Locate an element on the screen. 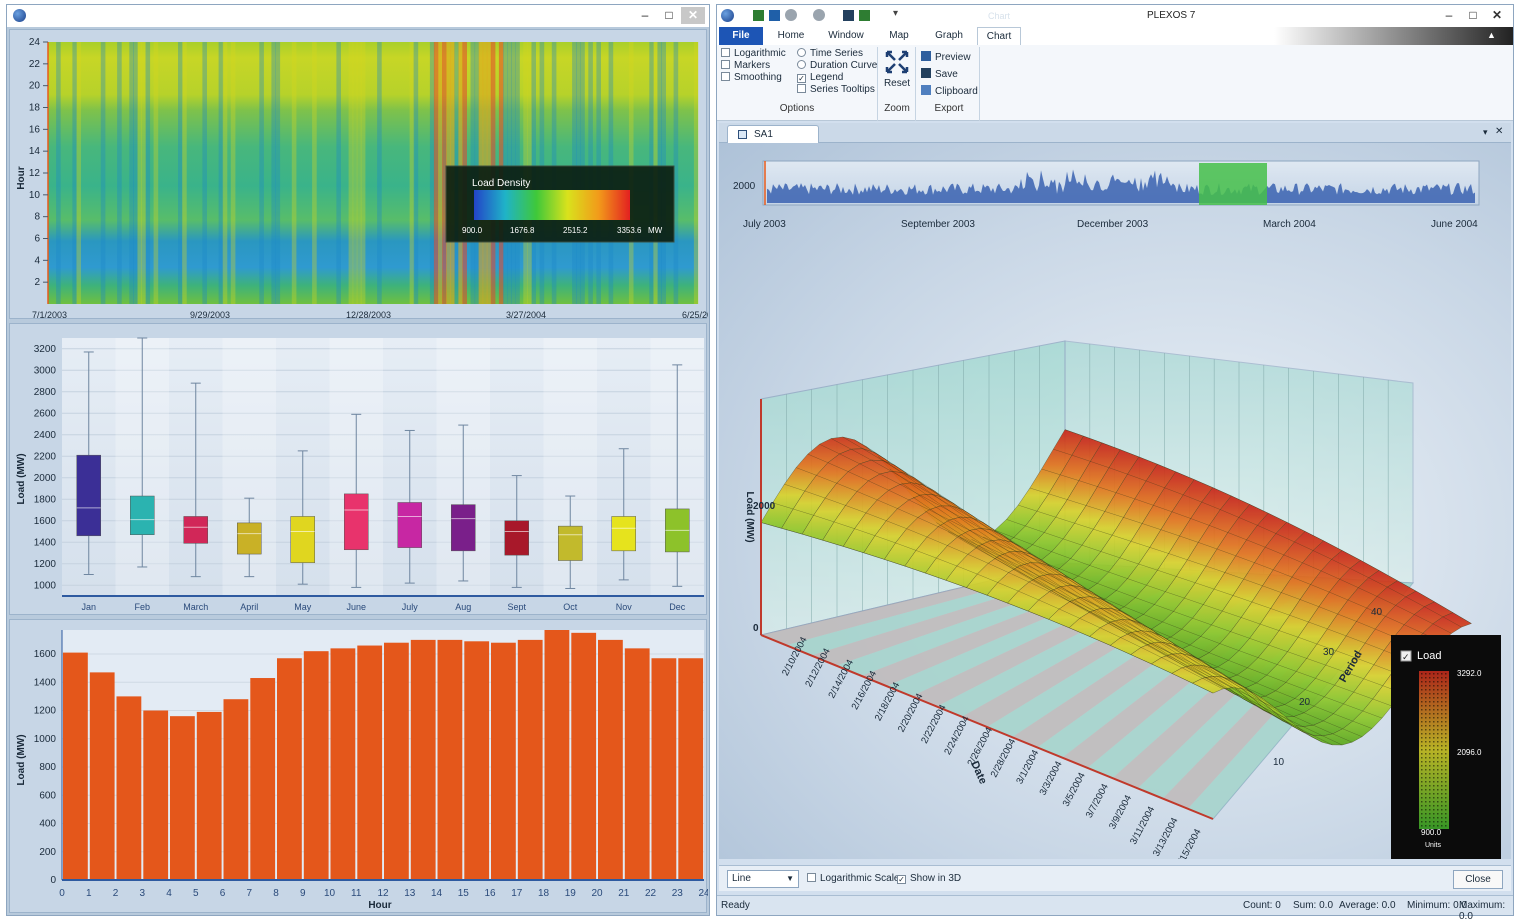 Image resolution: width=1519 pixels, height=922 pixels. new-icon is located at coordinates (758, 15).